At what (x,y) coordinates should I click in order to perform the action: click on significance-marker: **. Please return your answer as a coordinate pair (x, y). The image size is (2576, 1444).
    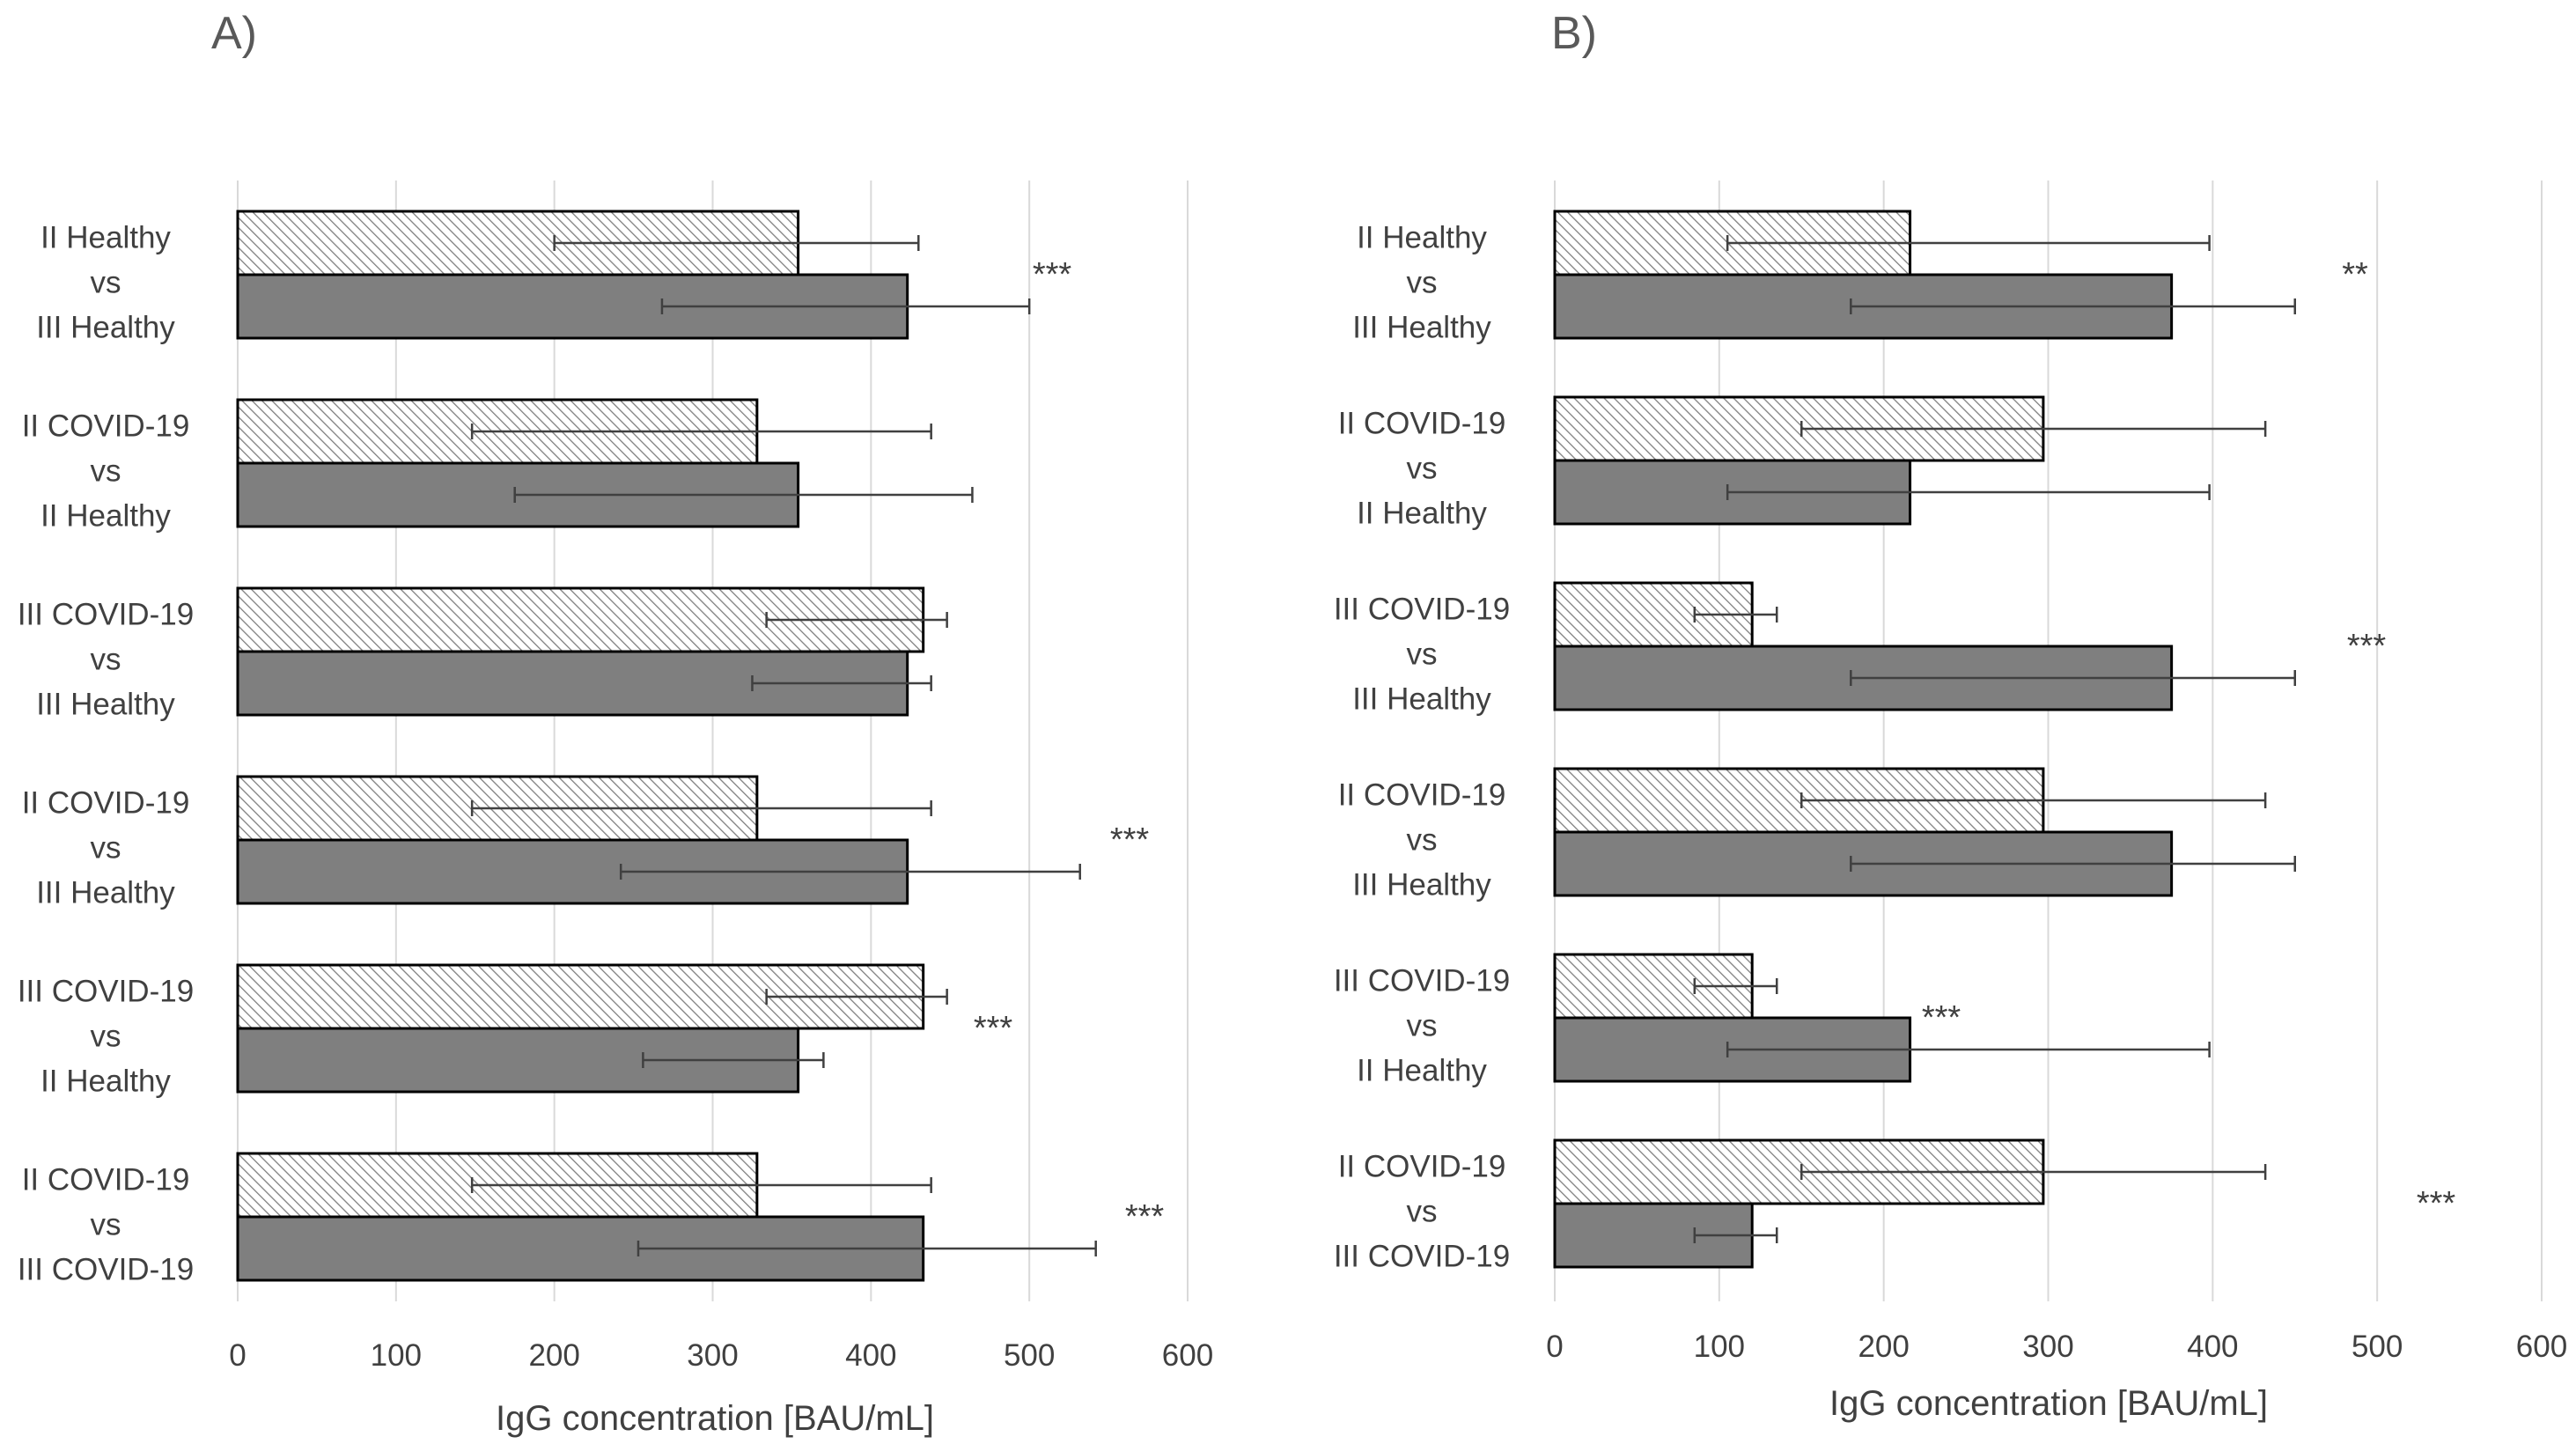
    Looking at the image, I should click on (2355, 274).